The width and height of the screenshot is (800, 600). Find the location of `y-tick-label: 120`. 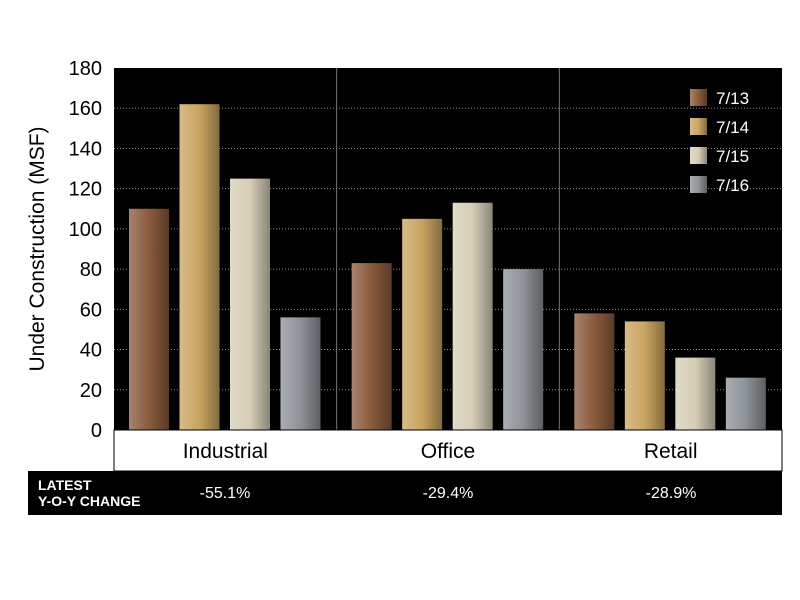

y-tick-label: 120 is located at coordinates (85, 190).